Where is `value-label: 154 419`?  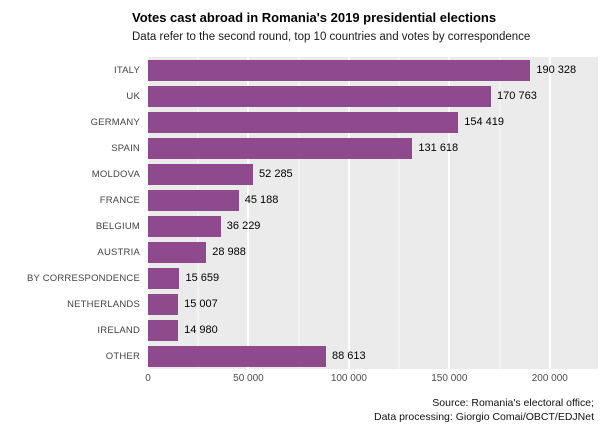 value-label: 154 419 is located at coordinates (484, 122).